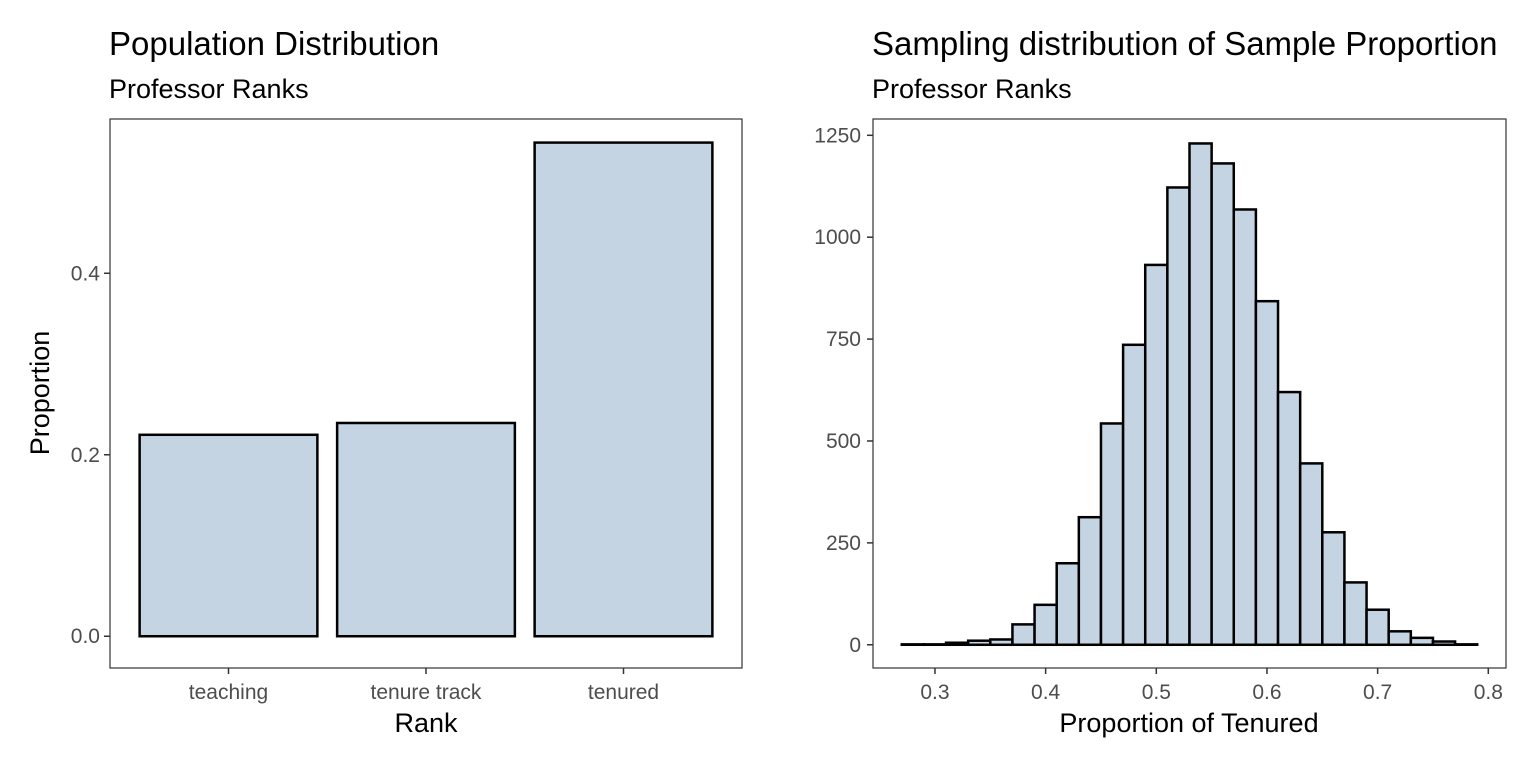 The width and height of the screenshot is (1536, 768). What do you see at coordinates (274, 43) in the screenshot?
I see `chart-title: Population Distribution` at bounding box center [274, 43].